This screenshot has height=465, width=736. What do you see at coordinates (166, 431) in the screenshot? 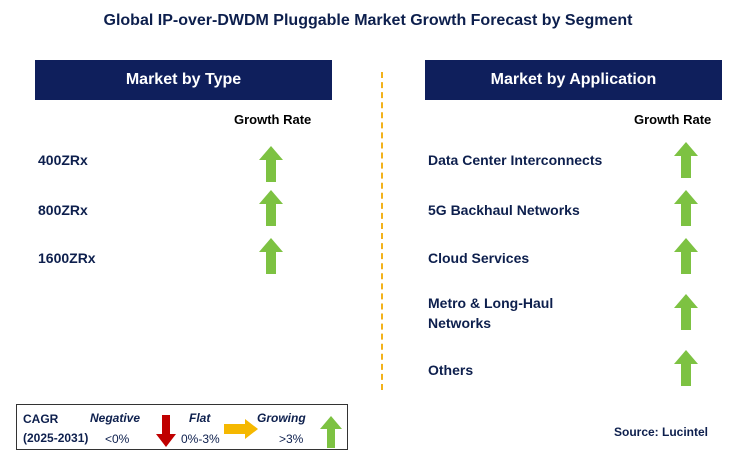
I see `down-arrow-icon` at bounding box center [166, 431].